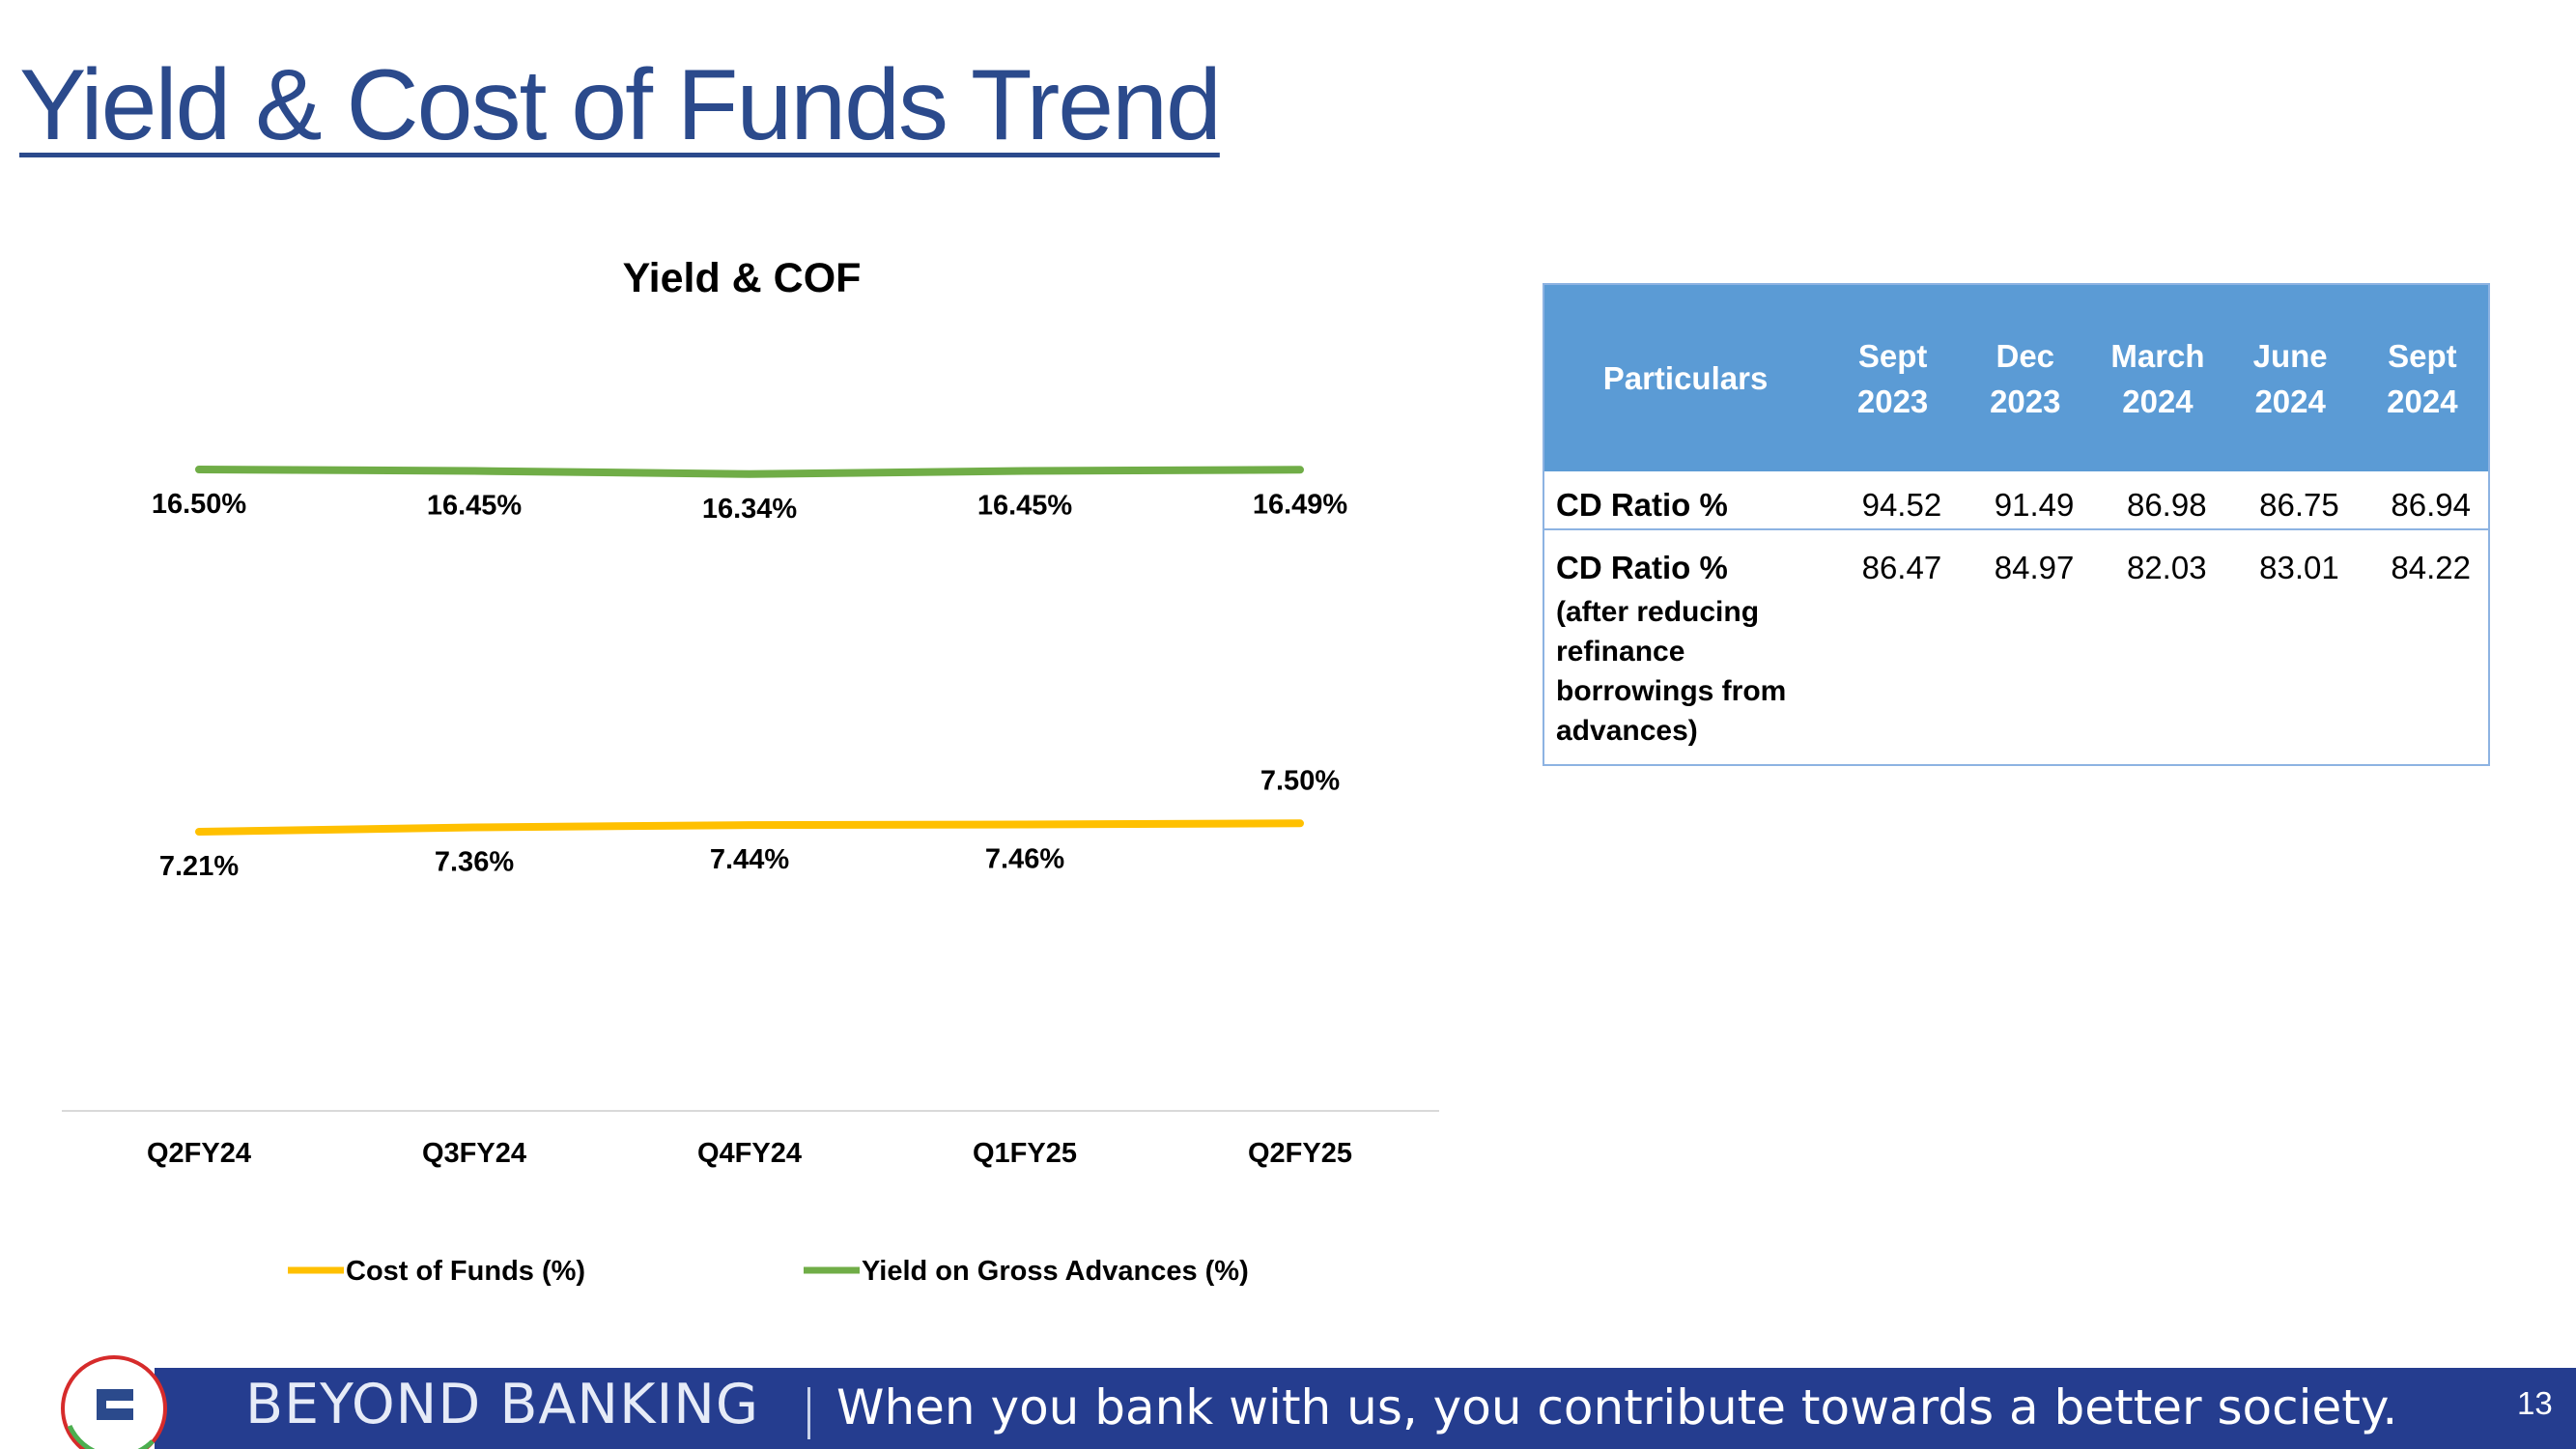  I want to click on table-header-cell: March 2024, so click(2157, 377).